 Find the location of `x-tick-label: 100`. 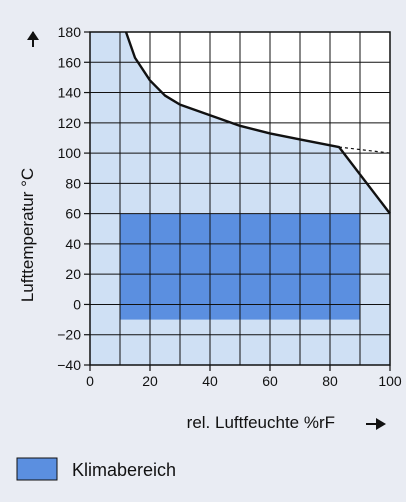

x-tick-label: 100 is located at coordinates (390, 381).